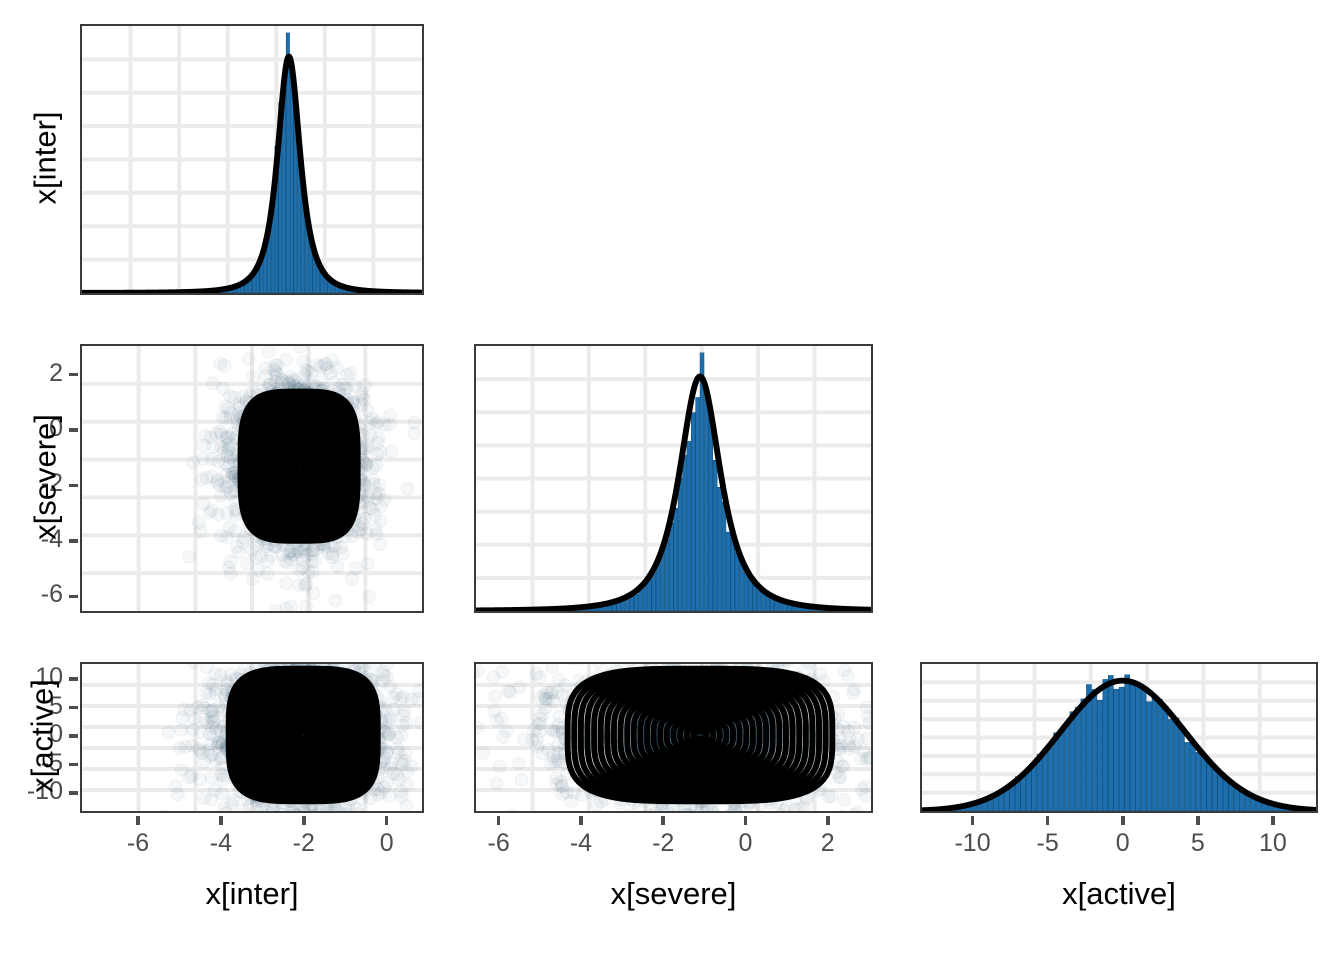 Image resolution: width=1344 pixels, height=960 pixels. Describe the element at coordinates (1047, 843) in the screenshot. I see `x-tick-label: -5` at that location.